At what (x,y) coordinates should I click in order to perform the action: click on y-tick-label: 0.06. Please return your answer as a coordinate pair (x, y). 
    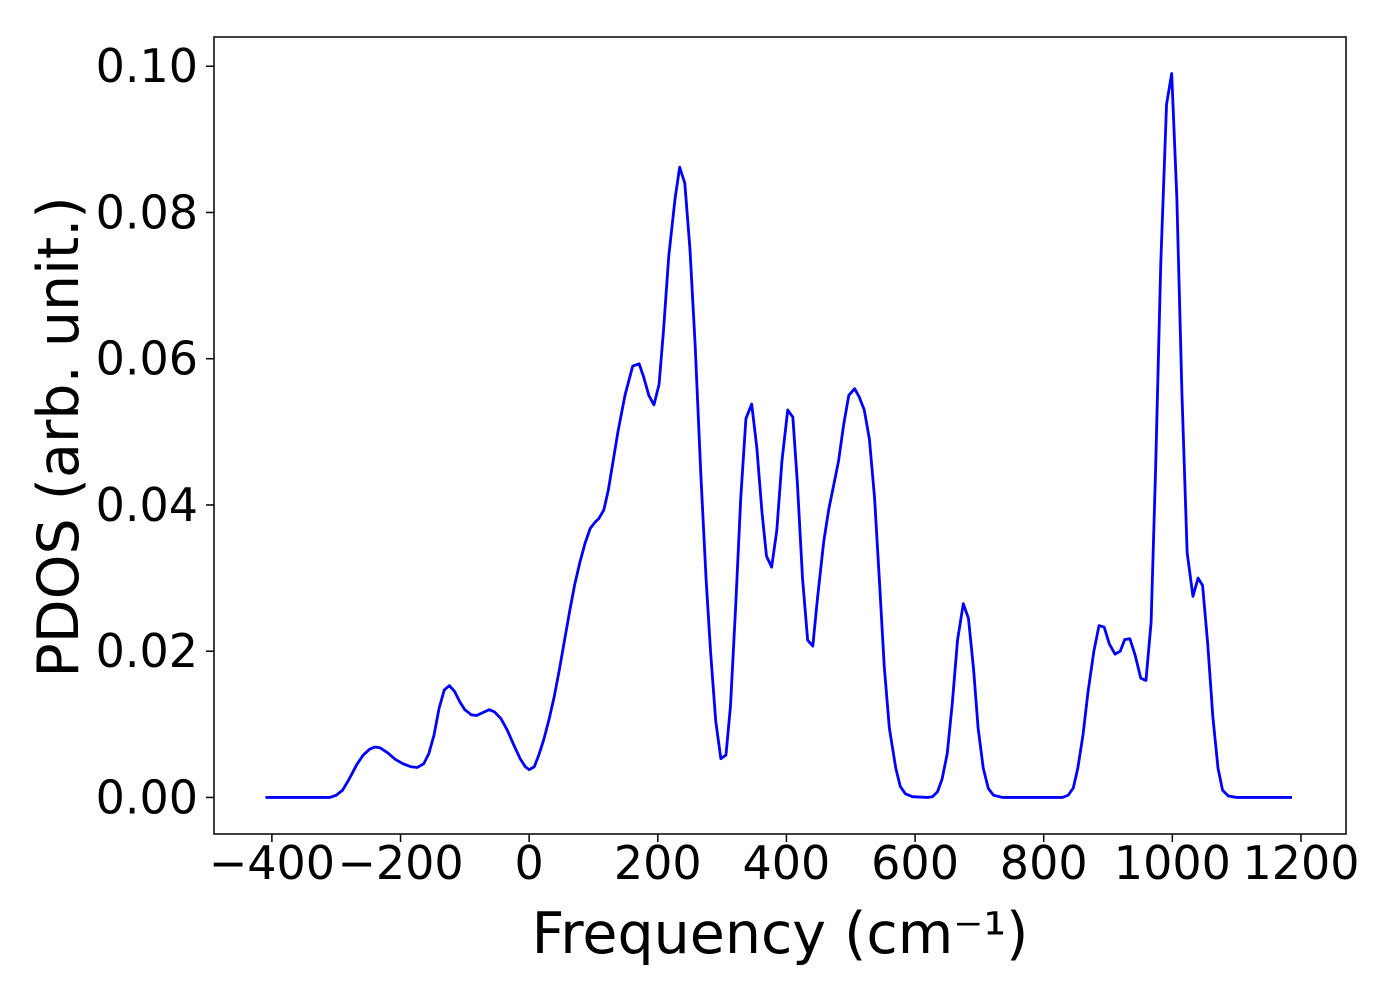
    Looking at the image, I should click on (147, 359).